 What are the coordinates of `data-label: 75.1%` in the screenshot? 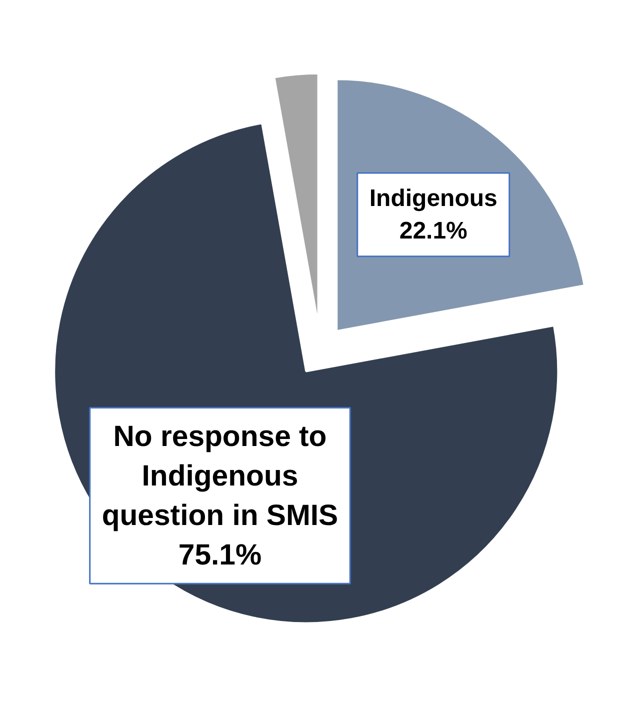 It's located at (220, 555).